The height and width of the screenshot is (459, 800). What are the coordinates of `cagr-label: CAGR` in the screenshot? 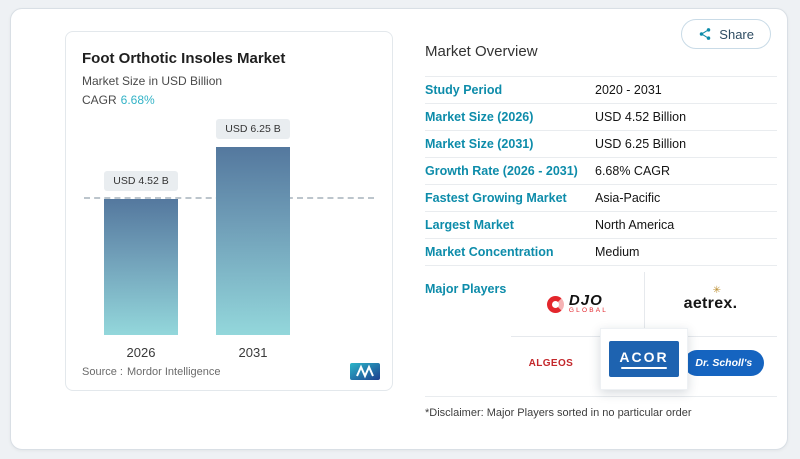 It's located at (99, 100).